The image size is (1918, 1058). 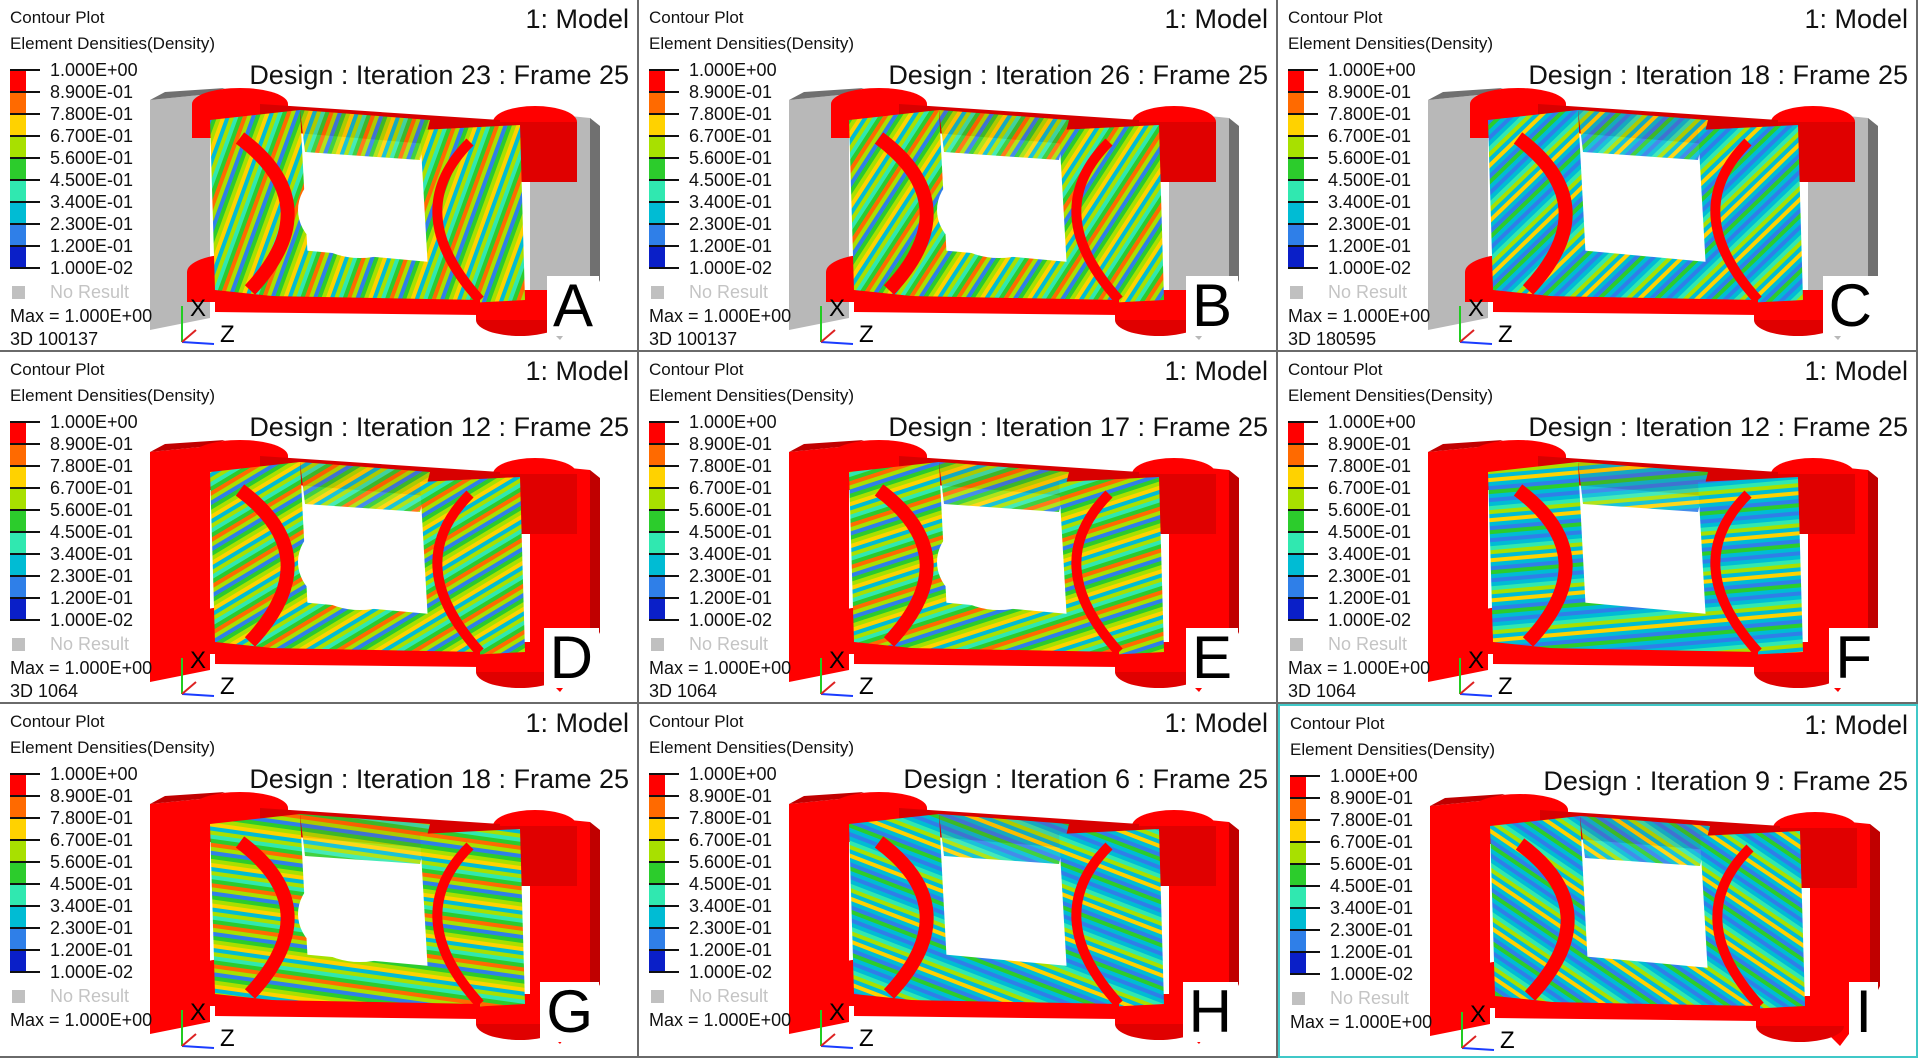 What do you see at coordinates (1337, 723) in the screenshot?
I see `plot-type-label: Contour Plot` at bounding box center [1337, 723].